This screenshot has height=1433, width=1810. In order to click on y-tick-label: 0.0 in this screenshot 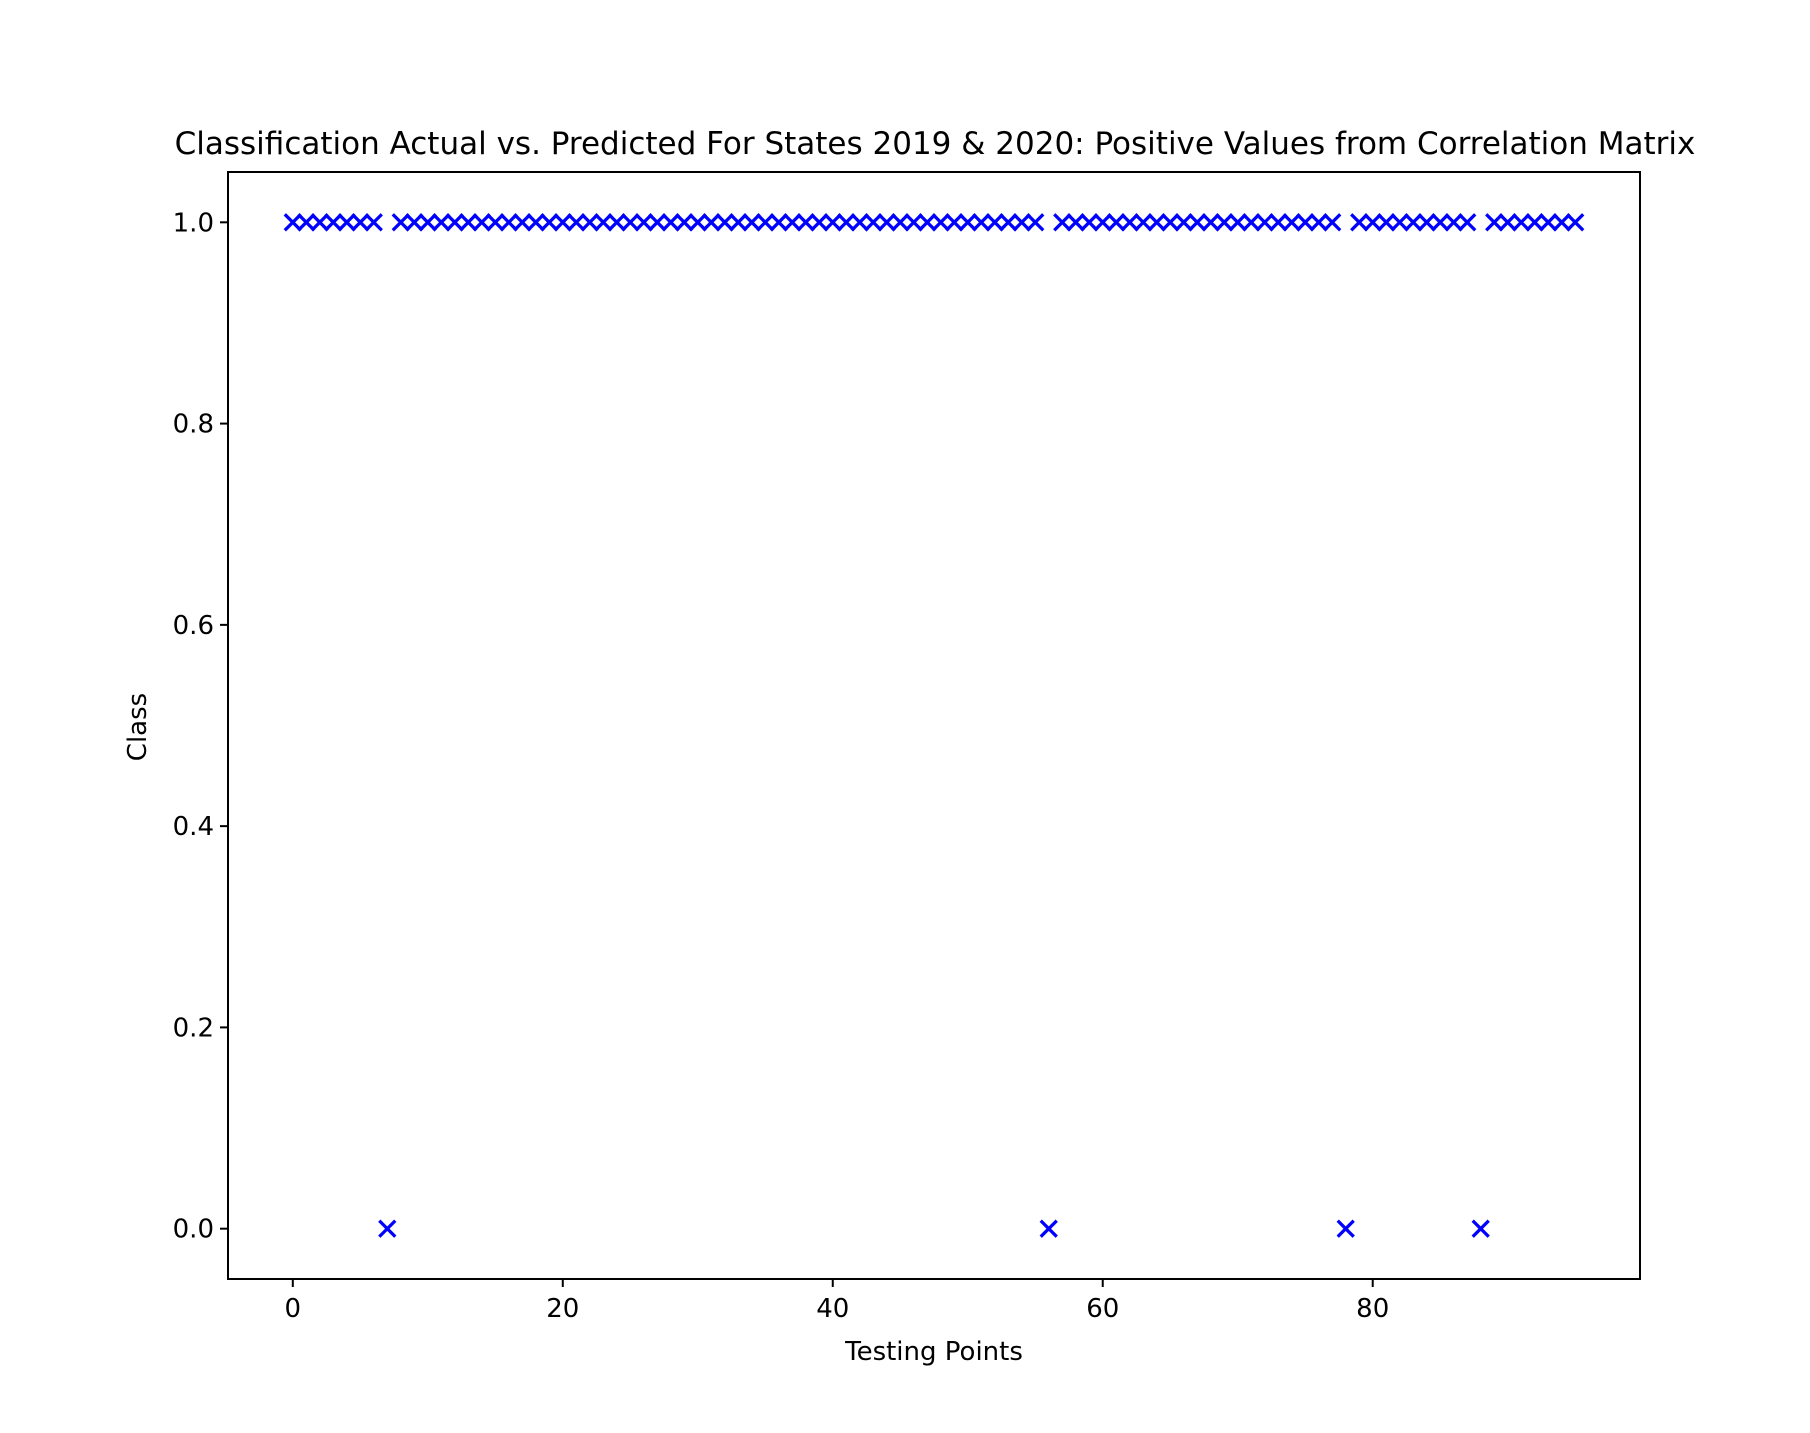, I will do `click(193, 1230)`.